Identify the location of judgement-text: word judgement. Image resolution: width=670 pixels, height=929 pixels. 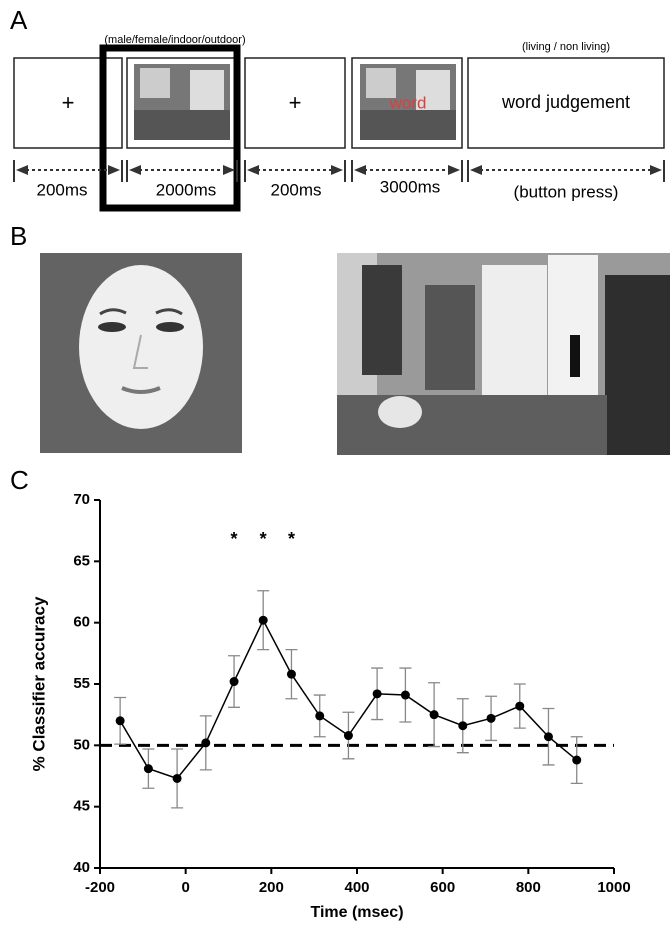
(565, 102).